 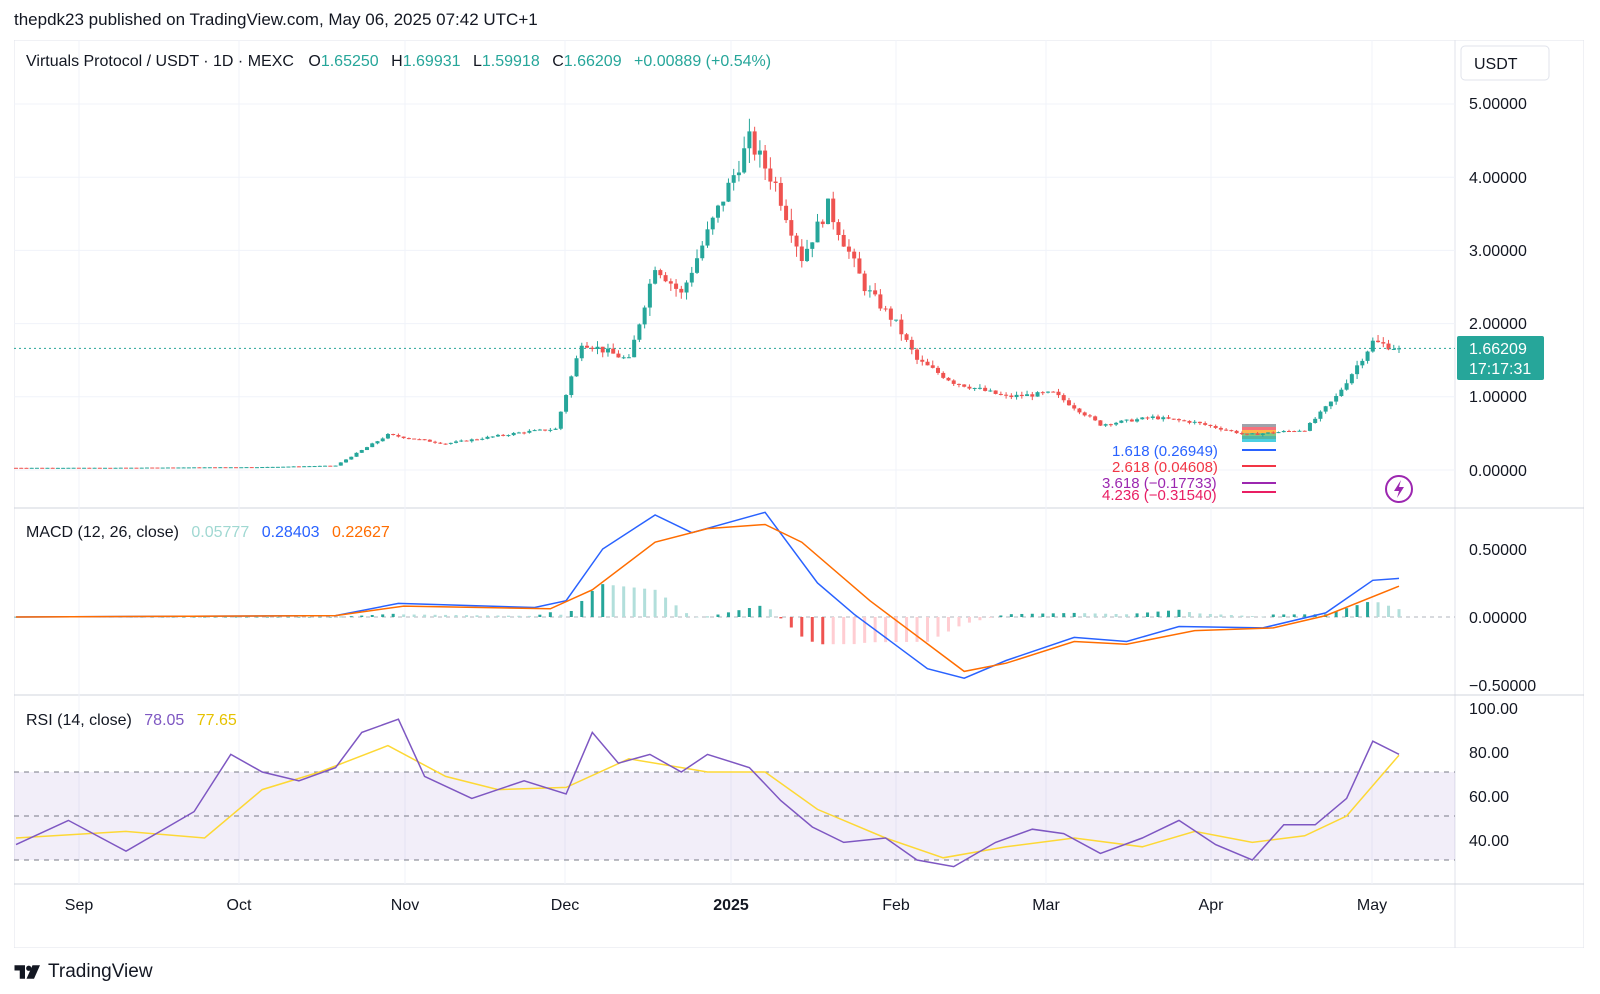 I want to click on macd-scale: 0.50000 0.00000 −0.50000, so click(x=1502, y=618).